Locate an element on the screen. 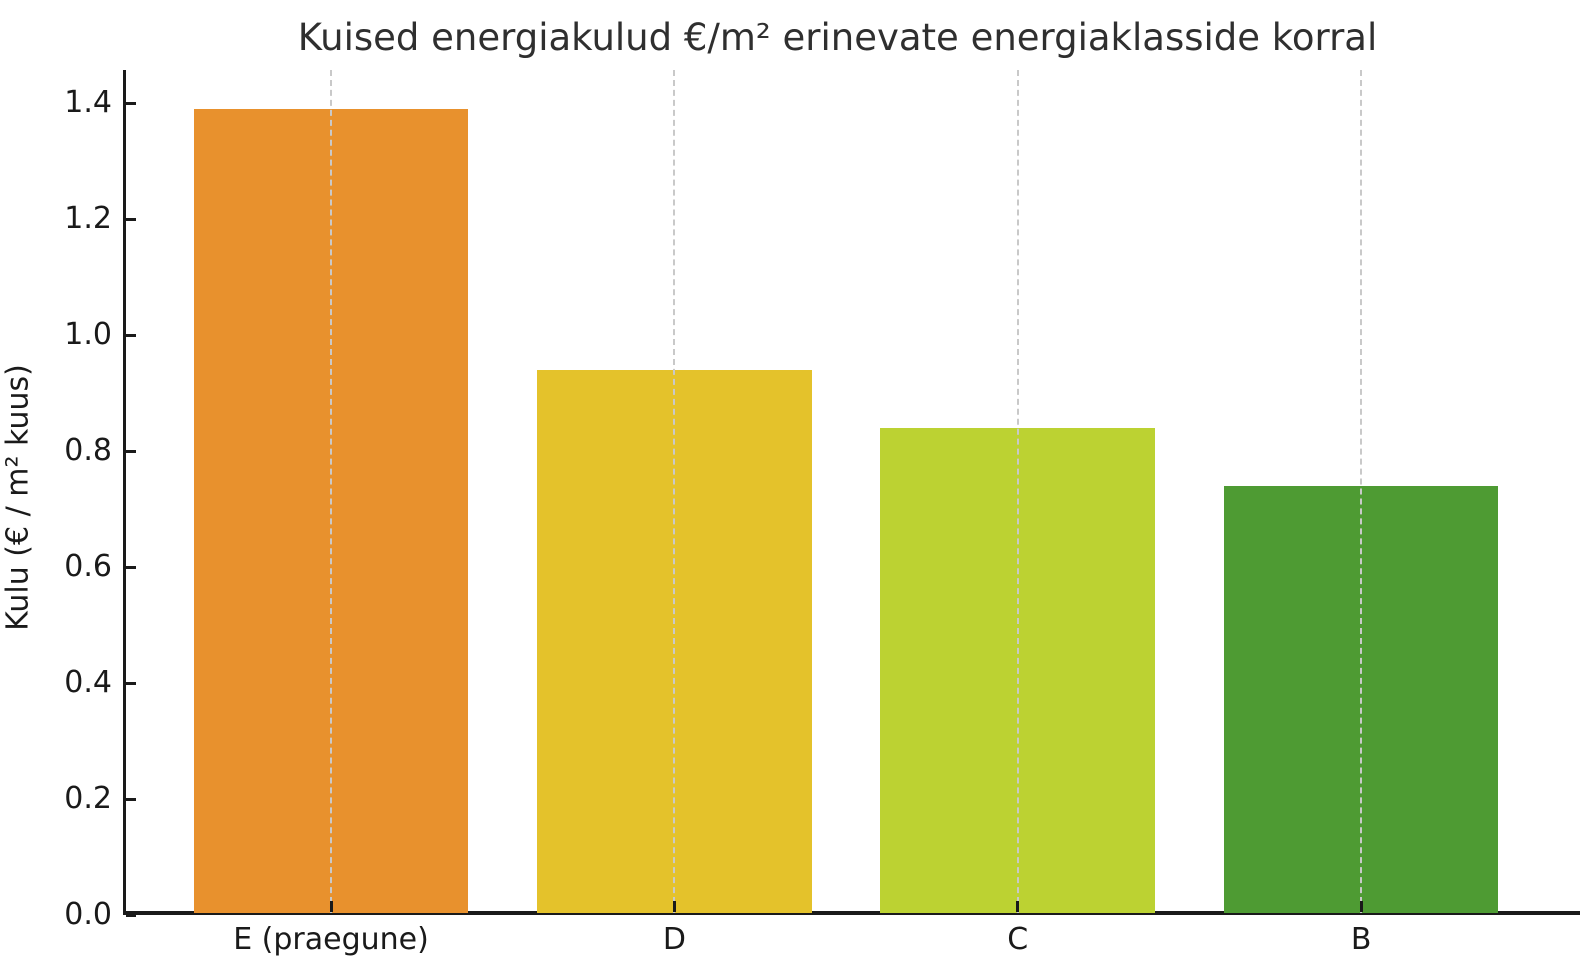 This screenshot has width=1580, height=980. y-tick-label: 0.6 is located at coordinates (88, 566).